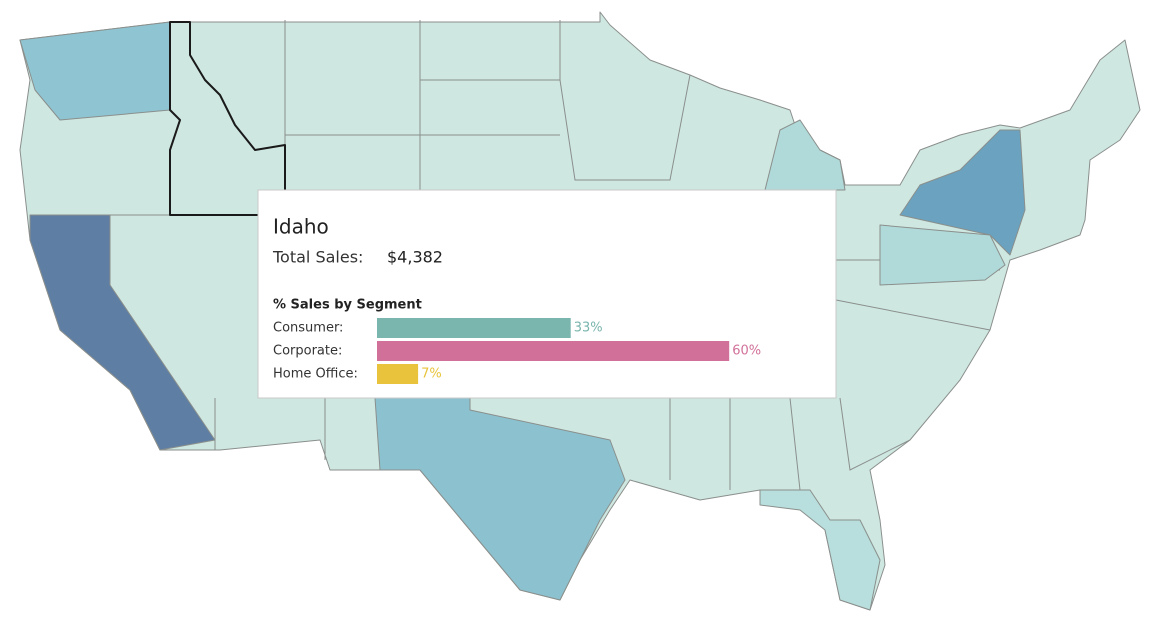 This screenshot has width=1154, height=638. What do you see at coordinates (805, 155) in the screenshot?
I see `michigan` at bounding box center [805, 155].